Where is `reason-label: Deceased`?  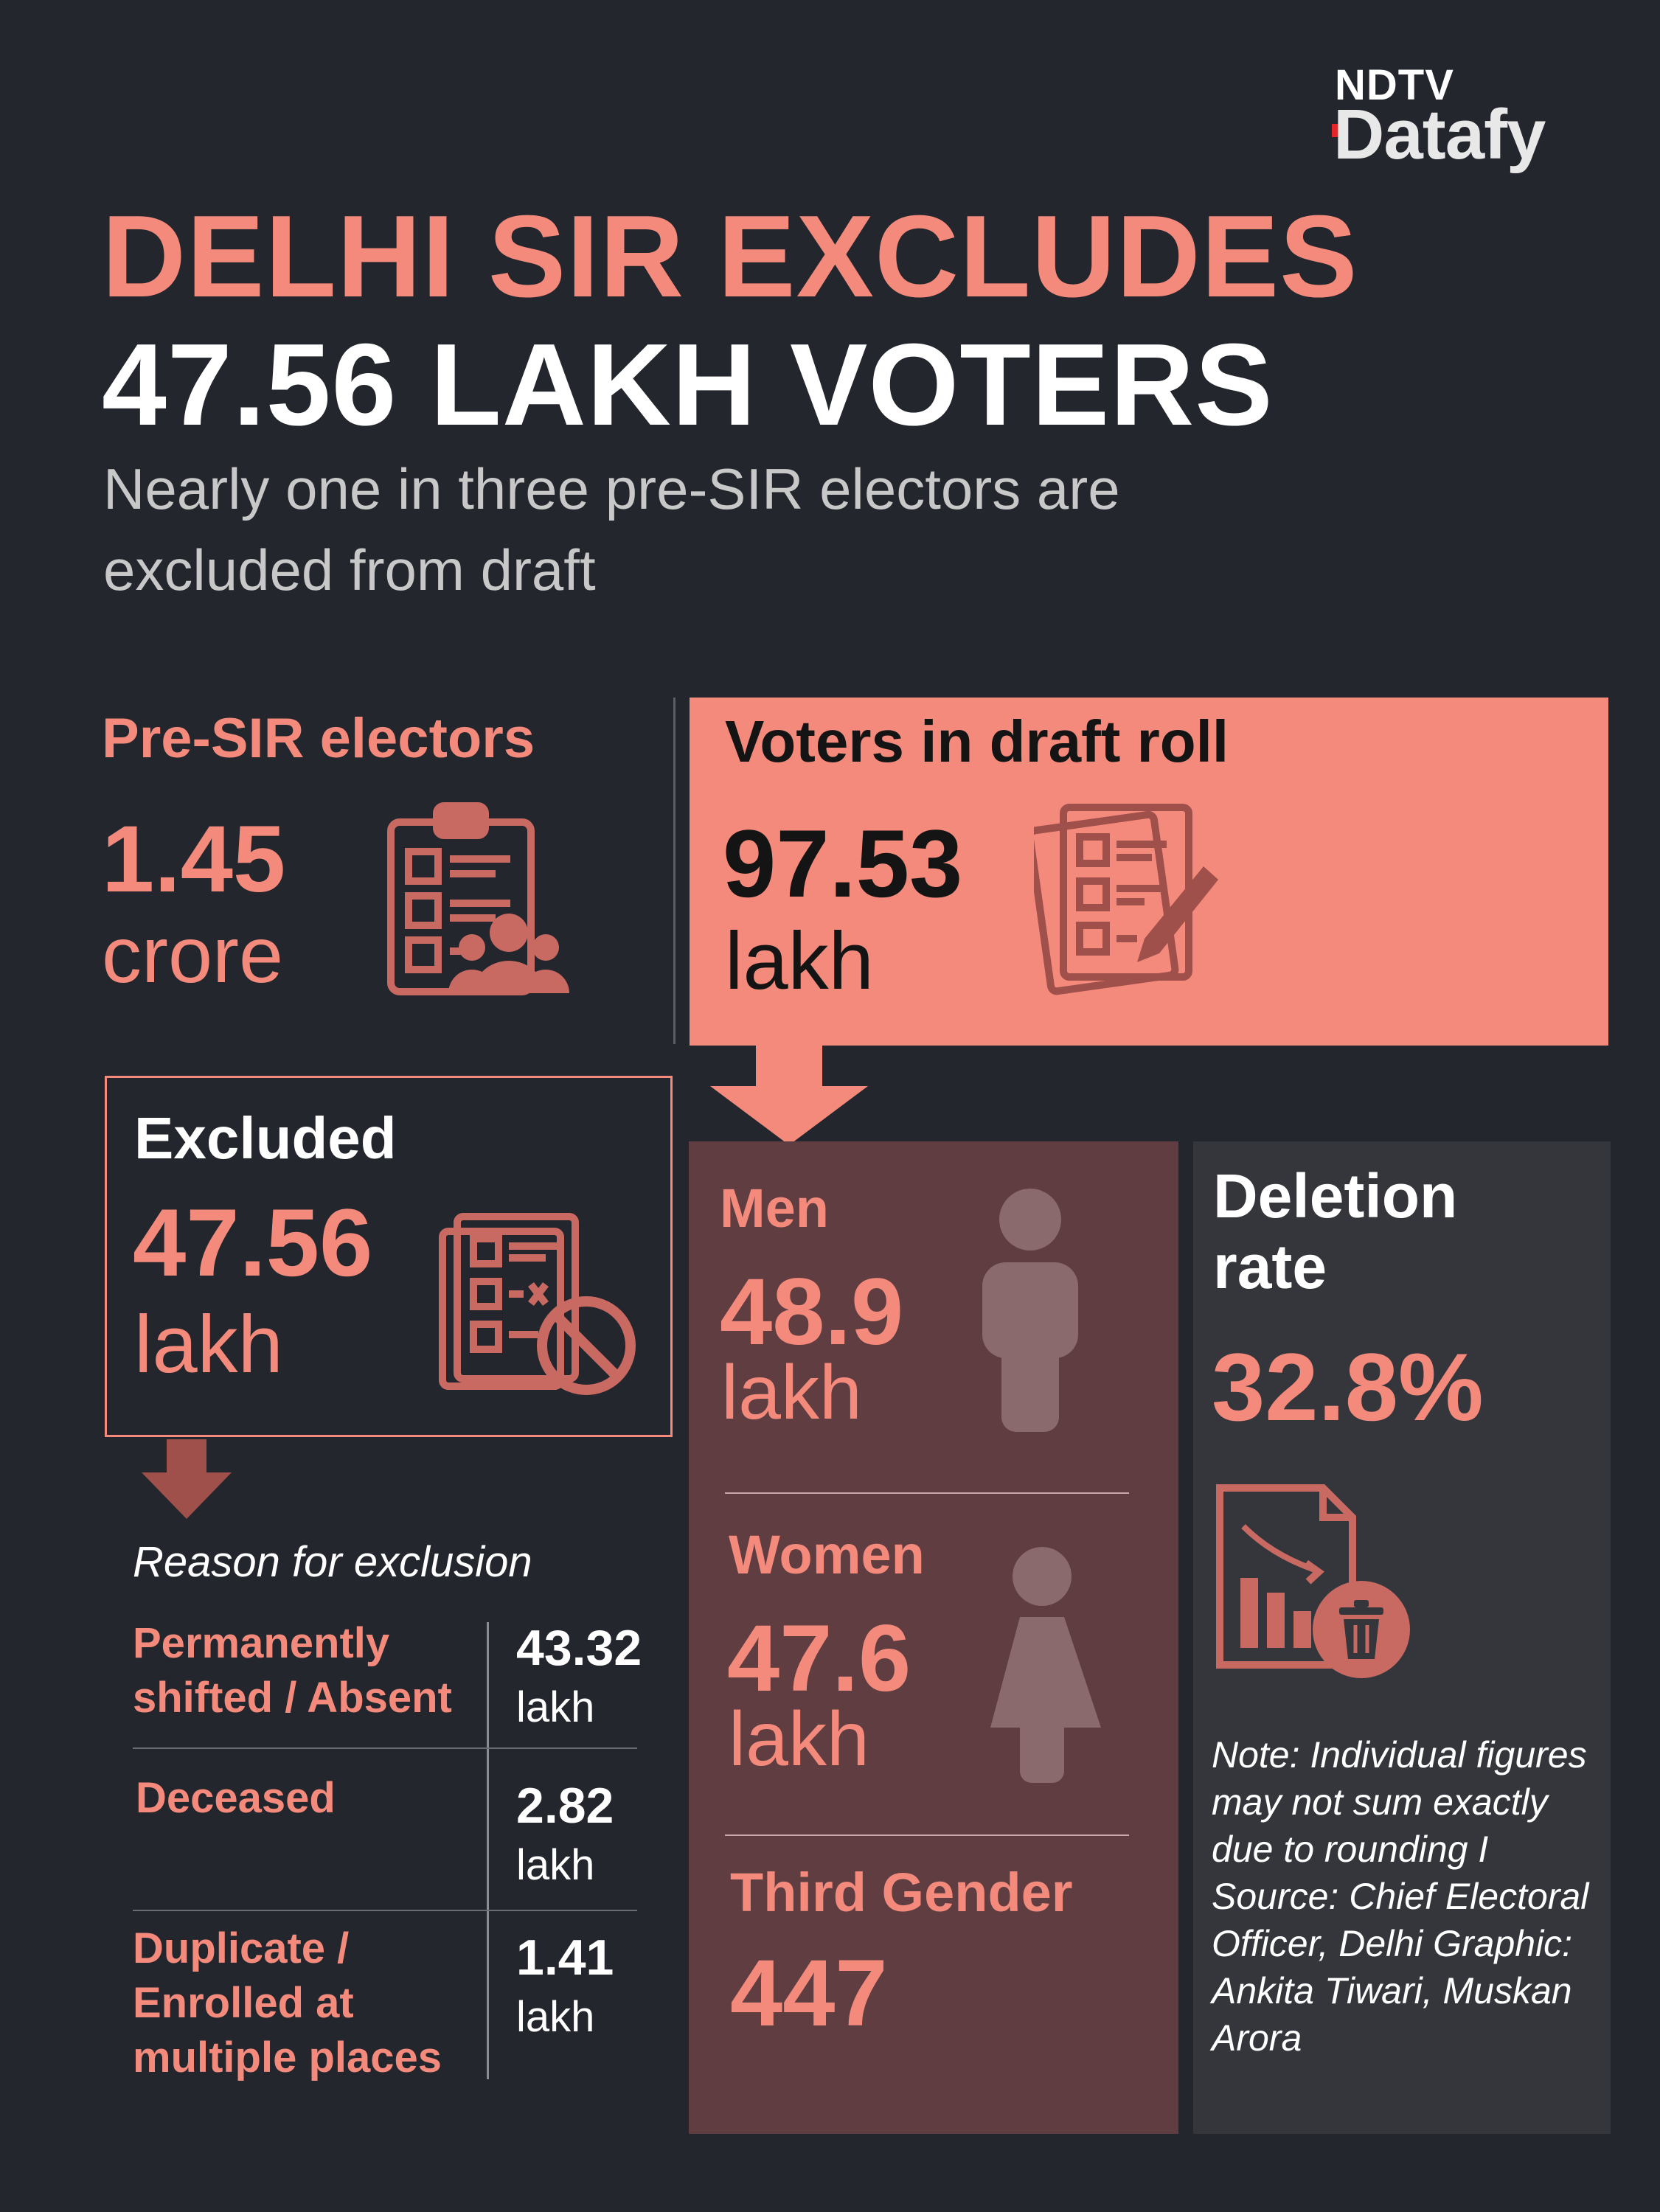
reason-label: Deceased is located at coordinates (236, 1798).